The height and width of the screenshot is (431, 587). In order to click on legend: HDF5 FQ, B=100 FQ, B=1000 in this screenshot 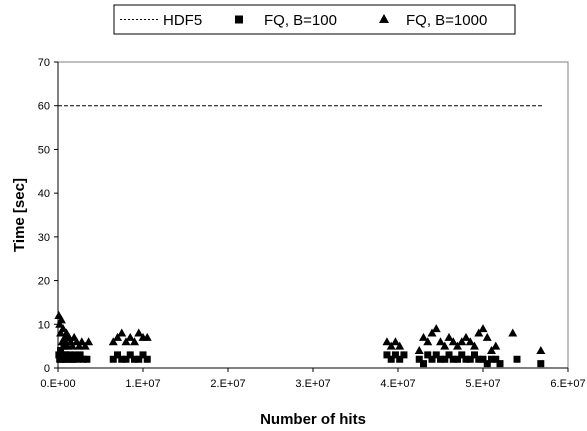, I will do `click(314, 19)`.